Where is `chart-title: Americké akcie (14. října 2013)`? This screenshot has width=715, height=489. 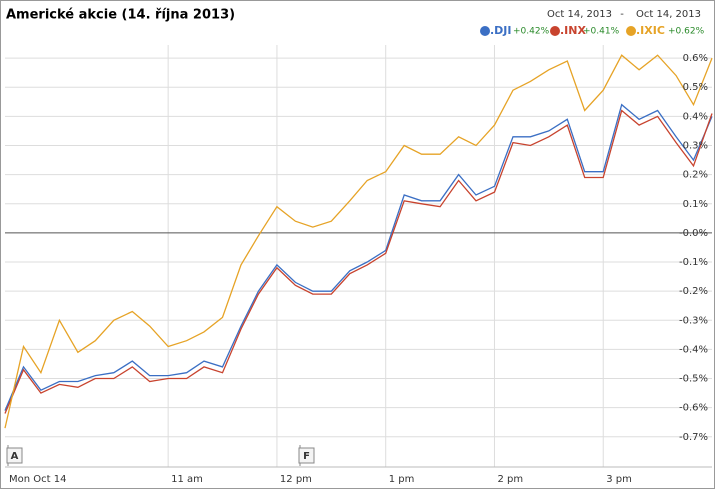
chart-title: Americké akcie (14. října 2013) is located at coordinates (120, 15).